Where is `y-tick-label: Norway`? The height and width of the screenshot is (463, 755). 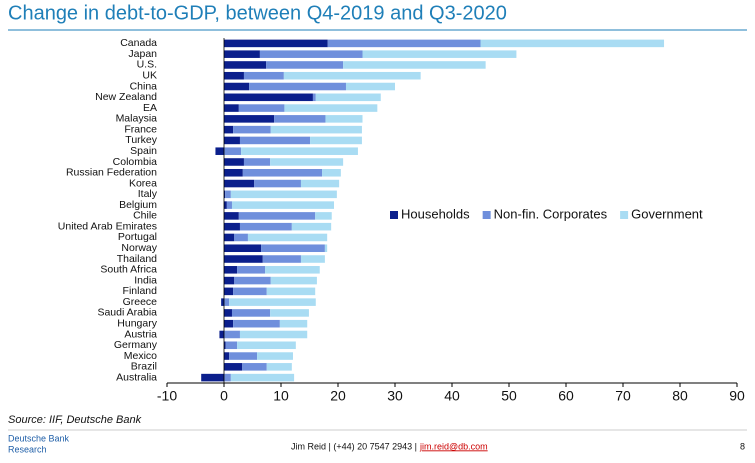 y-tick-label: Norway is located at coordinates (139, 248).